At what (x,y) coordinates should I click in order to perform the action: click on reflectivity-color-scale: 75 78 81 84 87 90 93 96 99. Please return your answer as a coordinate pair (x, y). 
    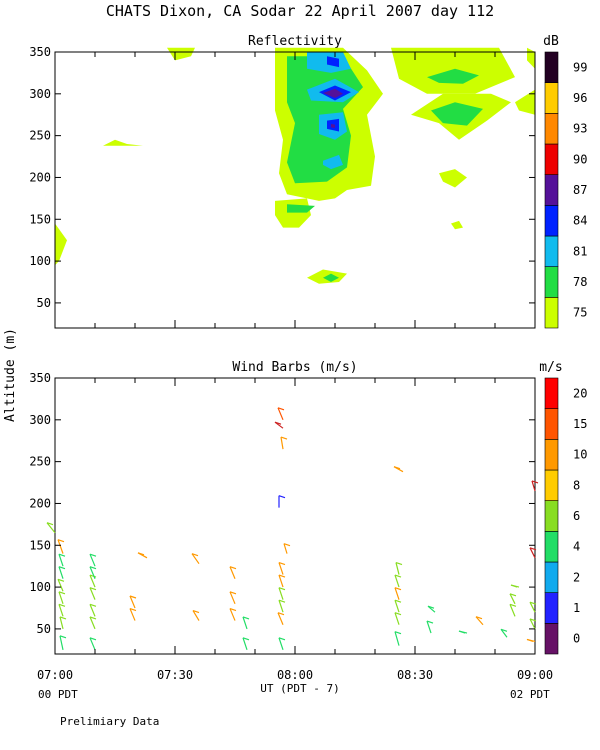
    Looking at the image, I should click on (565, 190).